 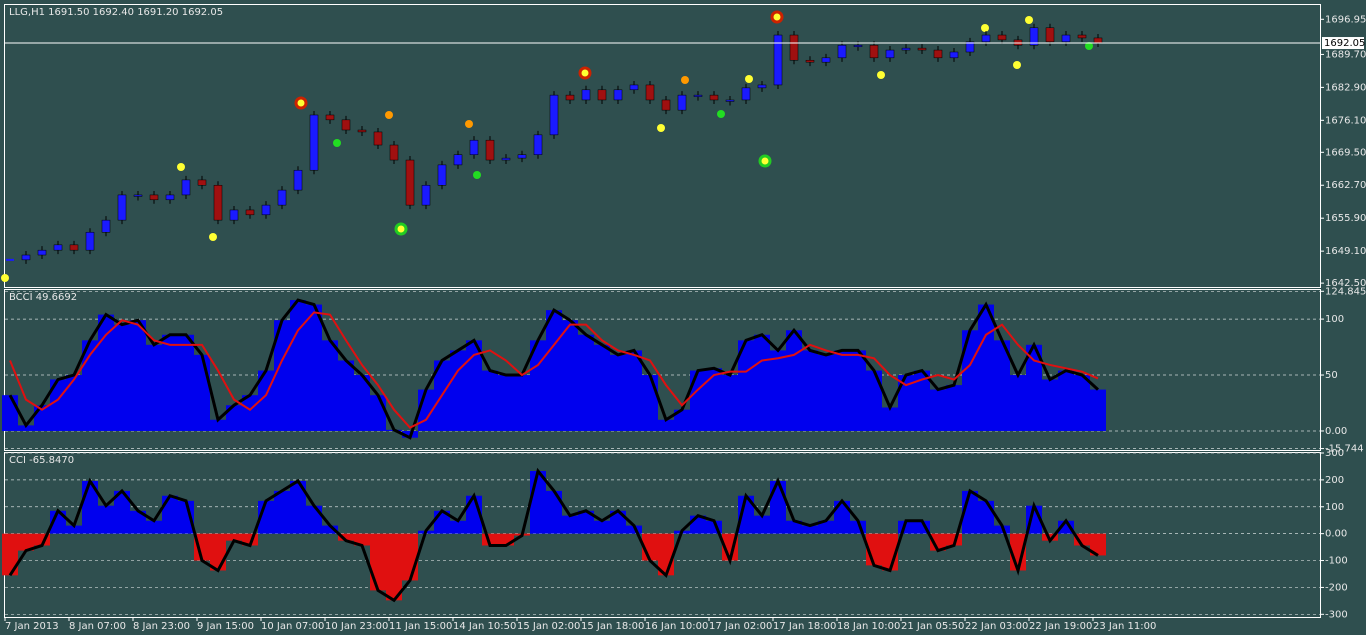 I want to click on x-tick-label: 17 Jan 18:00, so click(x=804, y=626).